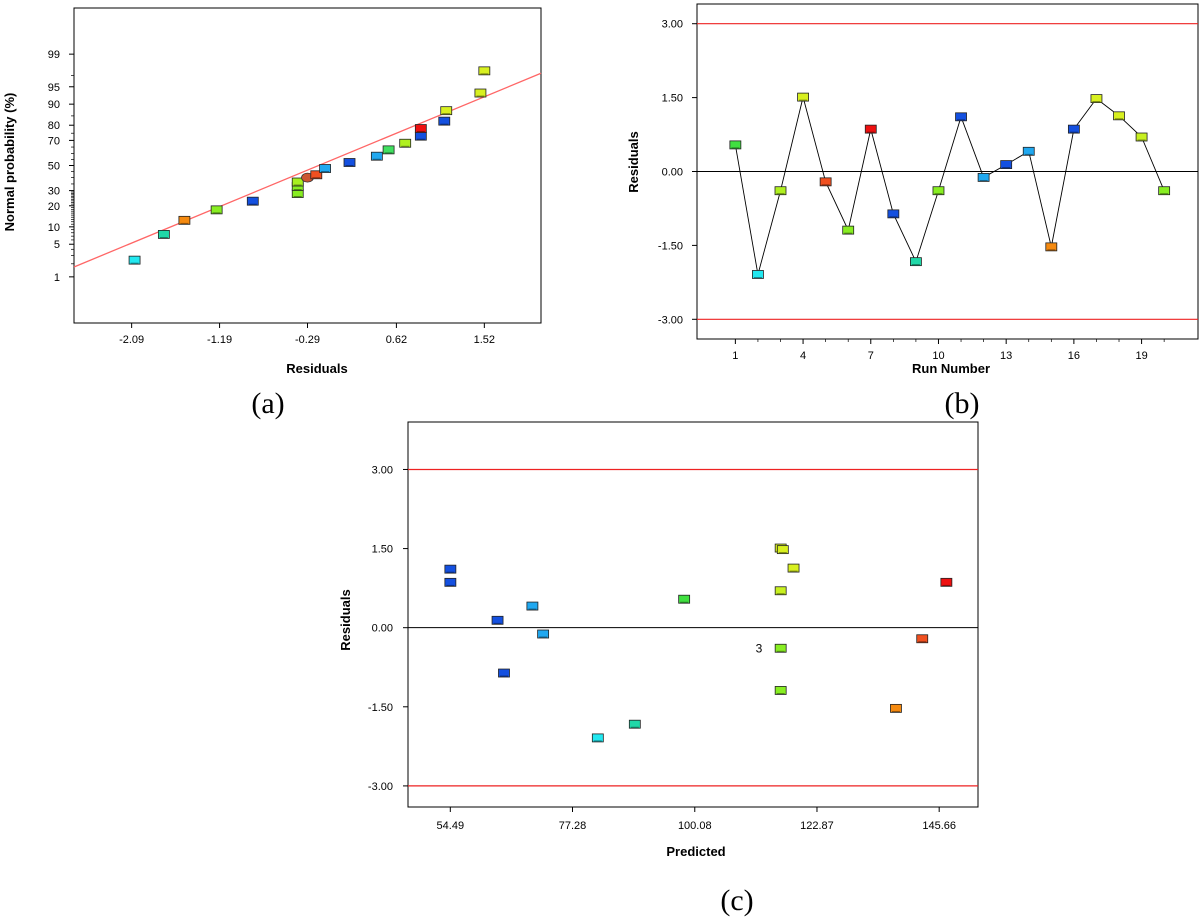 Image resolution: width=1200 pixels, height=919 pixels. What do you see at coordinates (736, 900) in the screenshot?
I see `panel-label-c: (c)` at bounding box center [736, 900].